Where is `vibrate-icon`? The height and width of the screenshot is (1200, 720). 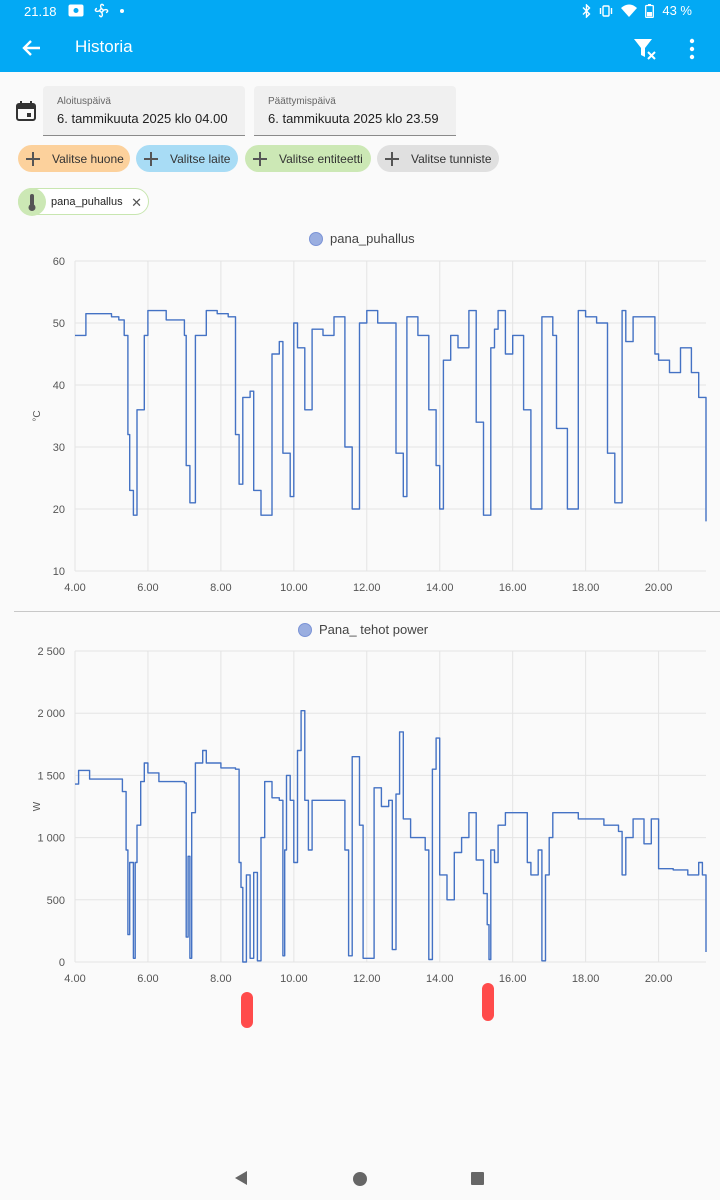
vibrate-icon is located at coordinates (606, 10).